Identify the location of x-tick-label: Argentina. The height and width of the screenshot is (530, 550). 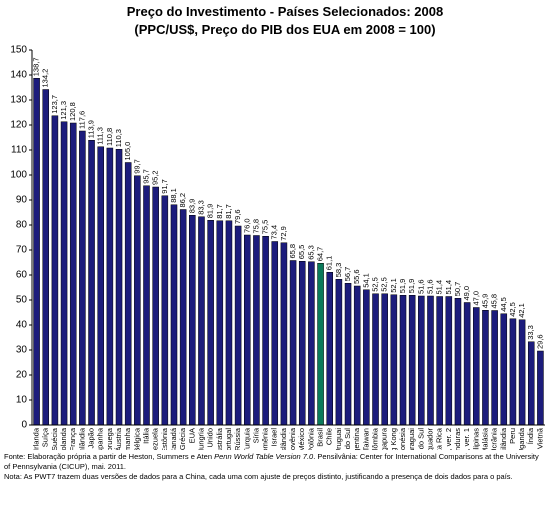
(356, 438).